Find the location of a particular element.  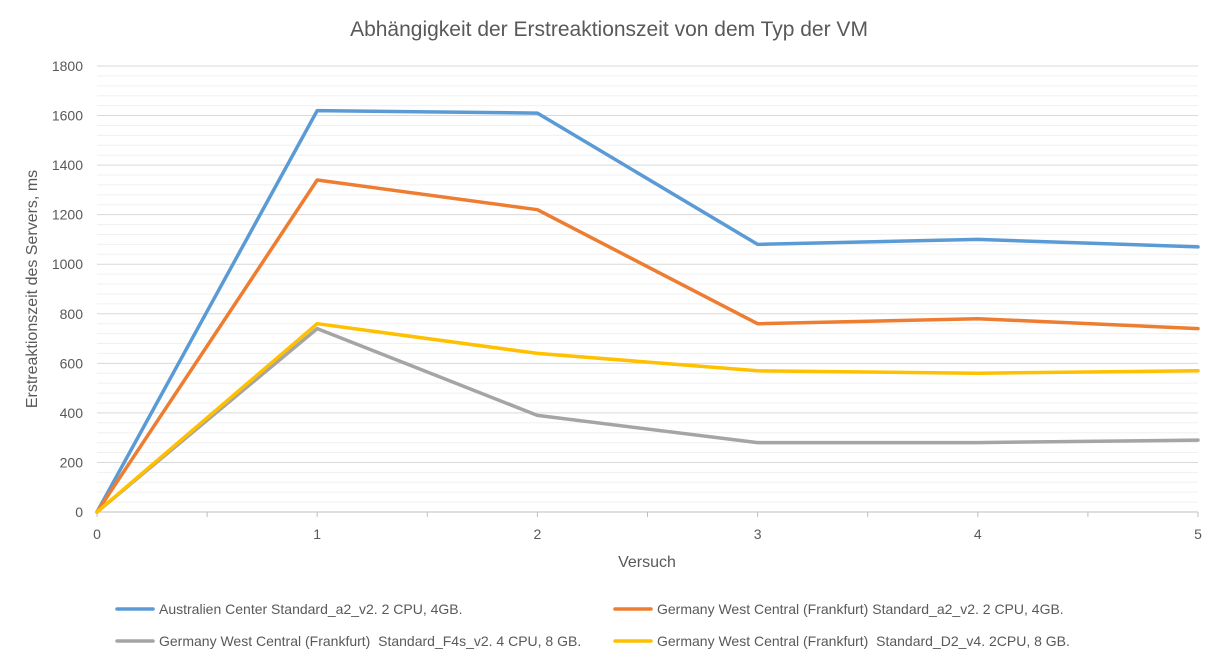

x-tick-label: 0 is located at coordinates (97, 534).